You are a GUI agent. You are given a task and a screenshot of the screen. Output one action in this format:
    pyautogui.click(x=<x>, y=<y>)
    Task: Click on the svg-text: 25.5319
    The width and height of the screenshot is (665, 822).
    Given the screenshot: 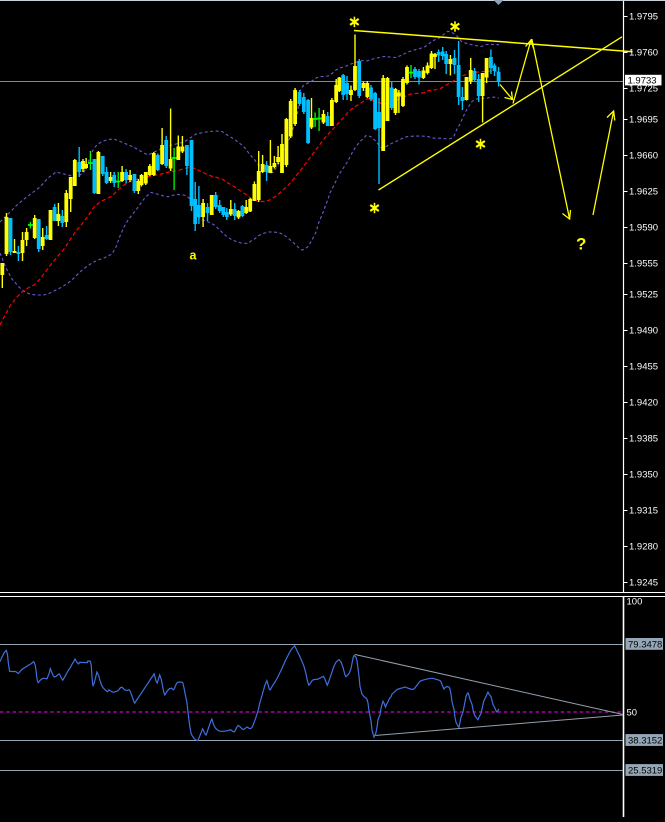 What is the action you would take?
    pyautogui.click(x=645, y=771)
    